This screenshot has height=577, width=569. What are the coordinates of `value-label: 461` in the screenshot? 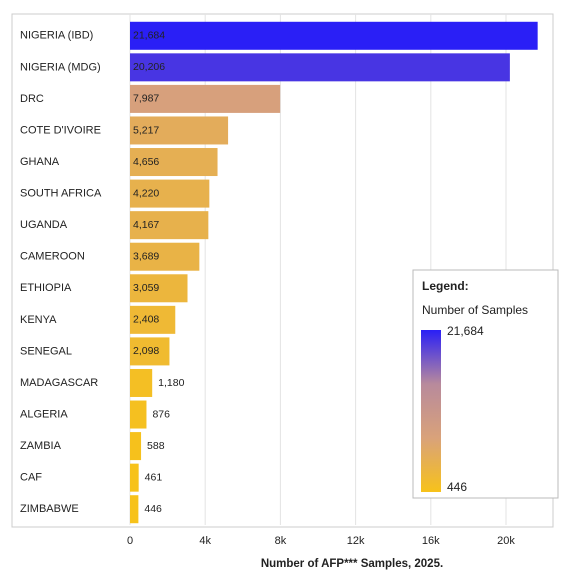 It's located at (154, 477).